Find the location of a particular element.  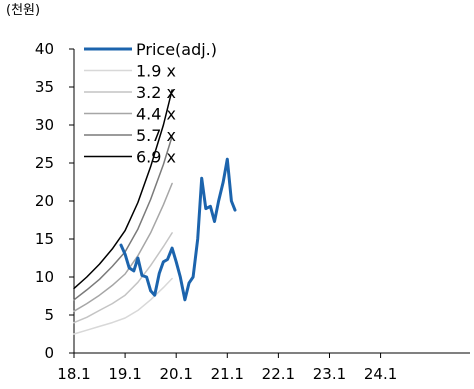

y-tick-label: 15 is located at coordinates (44, 239).